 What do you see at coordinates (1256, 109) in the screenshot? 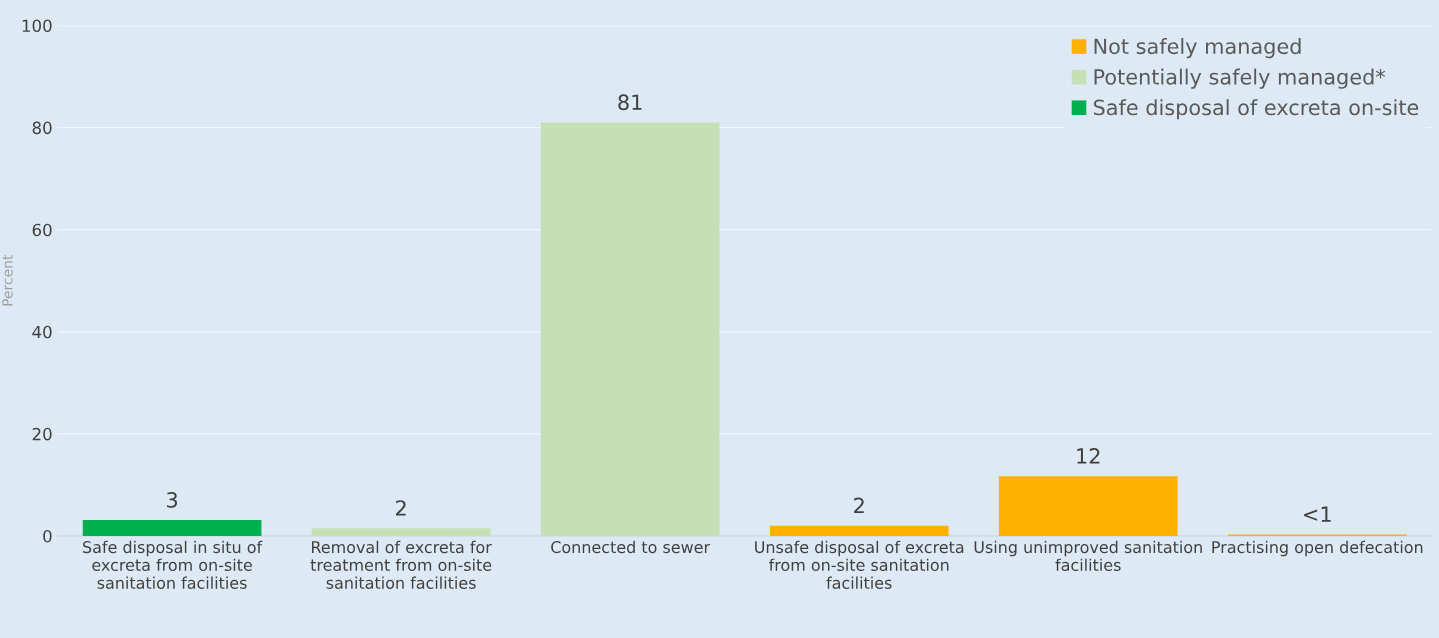
I see `legend-label: Safe disposal of excreta on-site` at bounding box center [1256, 109].